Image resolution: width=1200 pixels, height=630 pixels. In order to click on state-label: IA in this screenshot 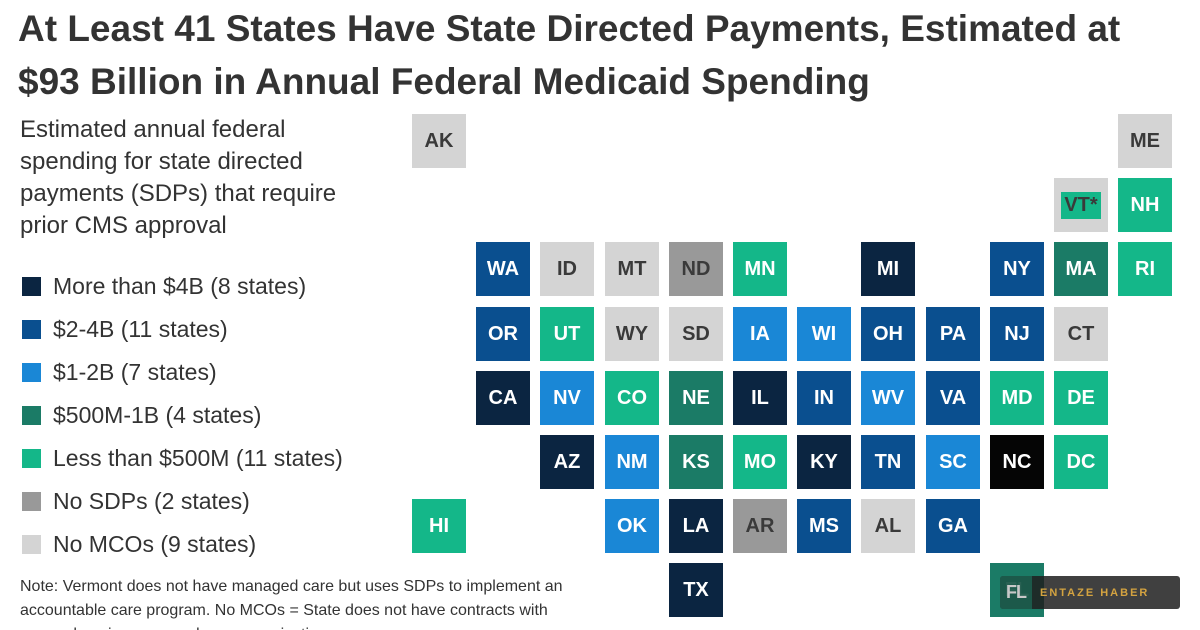, I will do `click(760, 333)`.